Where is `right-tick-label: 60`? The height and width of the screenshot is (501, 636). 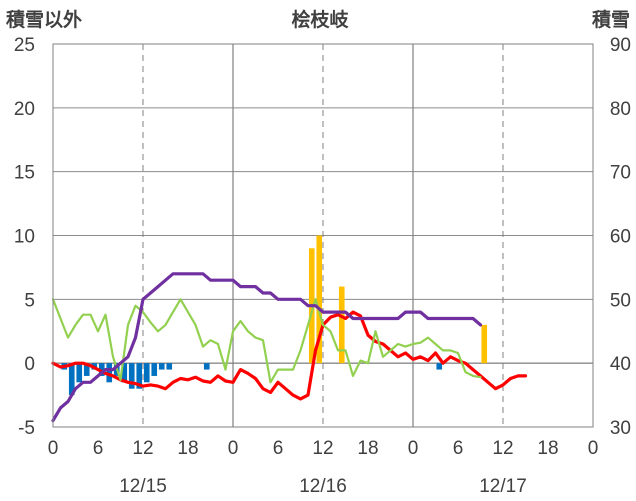
right-tick-label: 60 is located at coordinates (620, 237).